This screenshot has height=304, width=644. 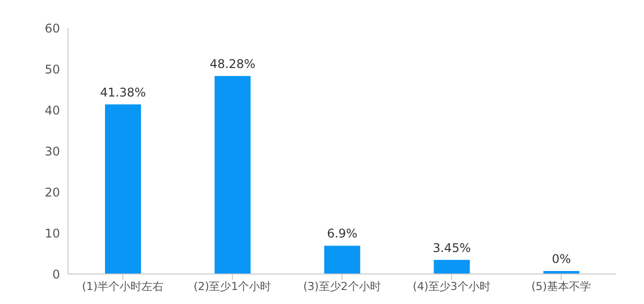 What do you see at coordinates (342, 233) in the screenshot?
I see `data-label: 6.9%` at bounding box center [342, 233].